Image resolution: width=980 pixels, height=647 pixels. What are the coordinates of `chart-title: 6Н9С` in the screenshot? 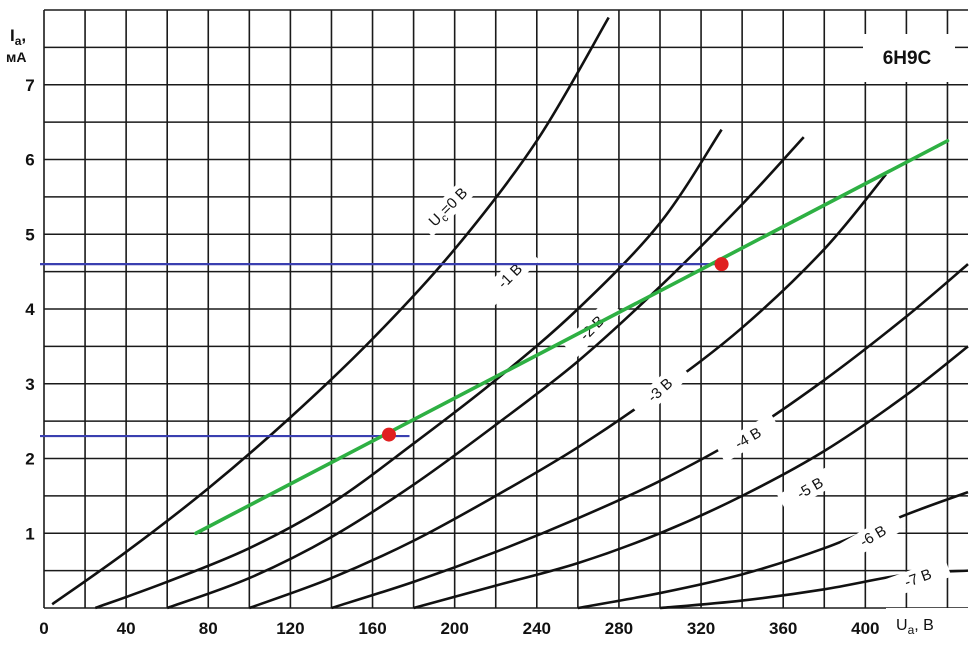 It's located at (907, 58).